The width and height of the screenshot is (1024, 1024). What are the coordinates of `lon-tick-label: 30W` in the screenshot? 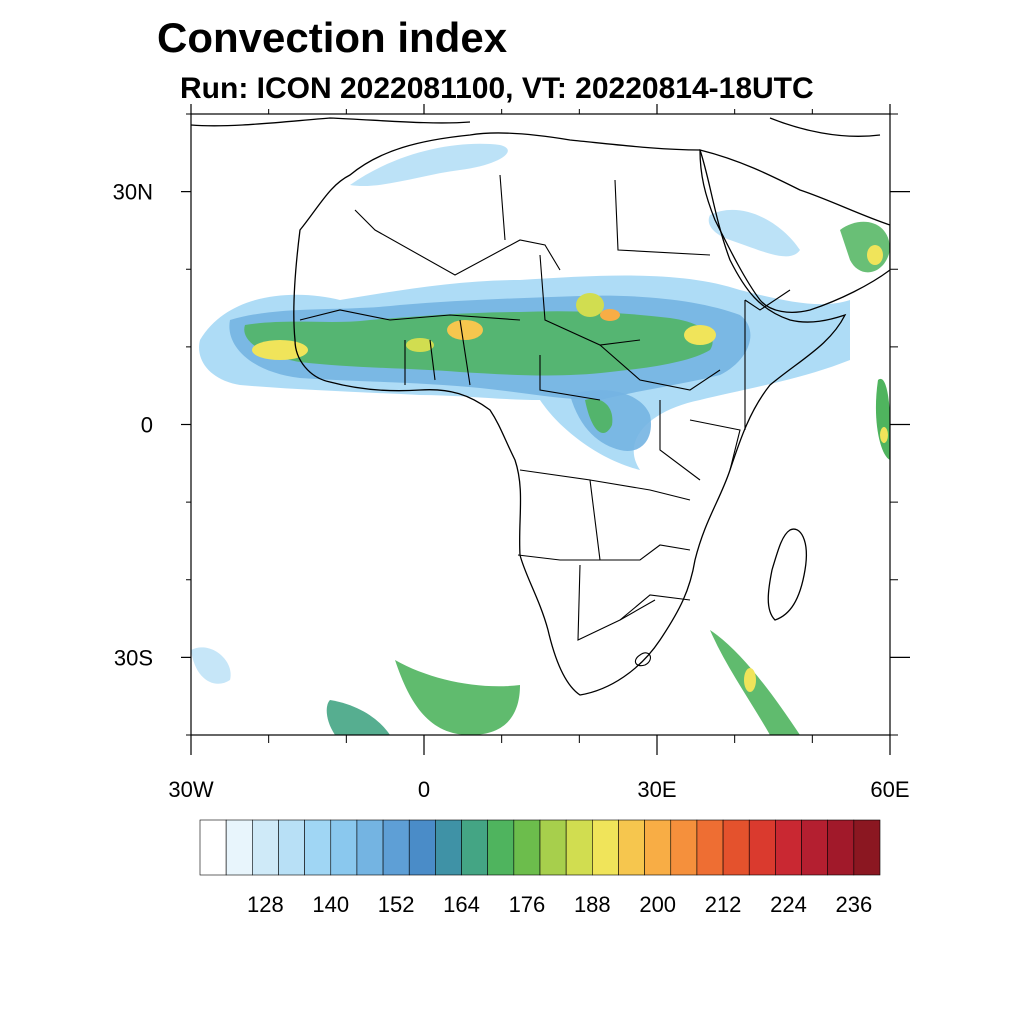 It's located at (190, 789).